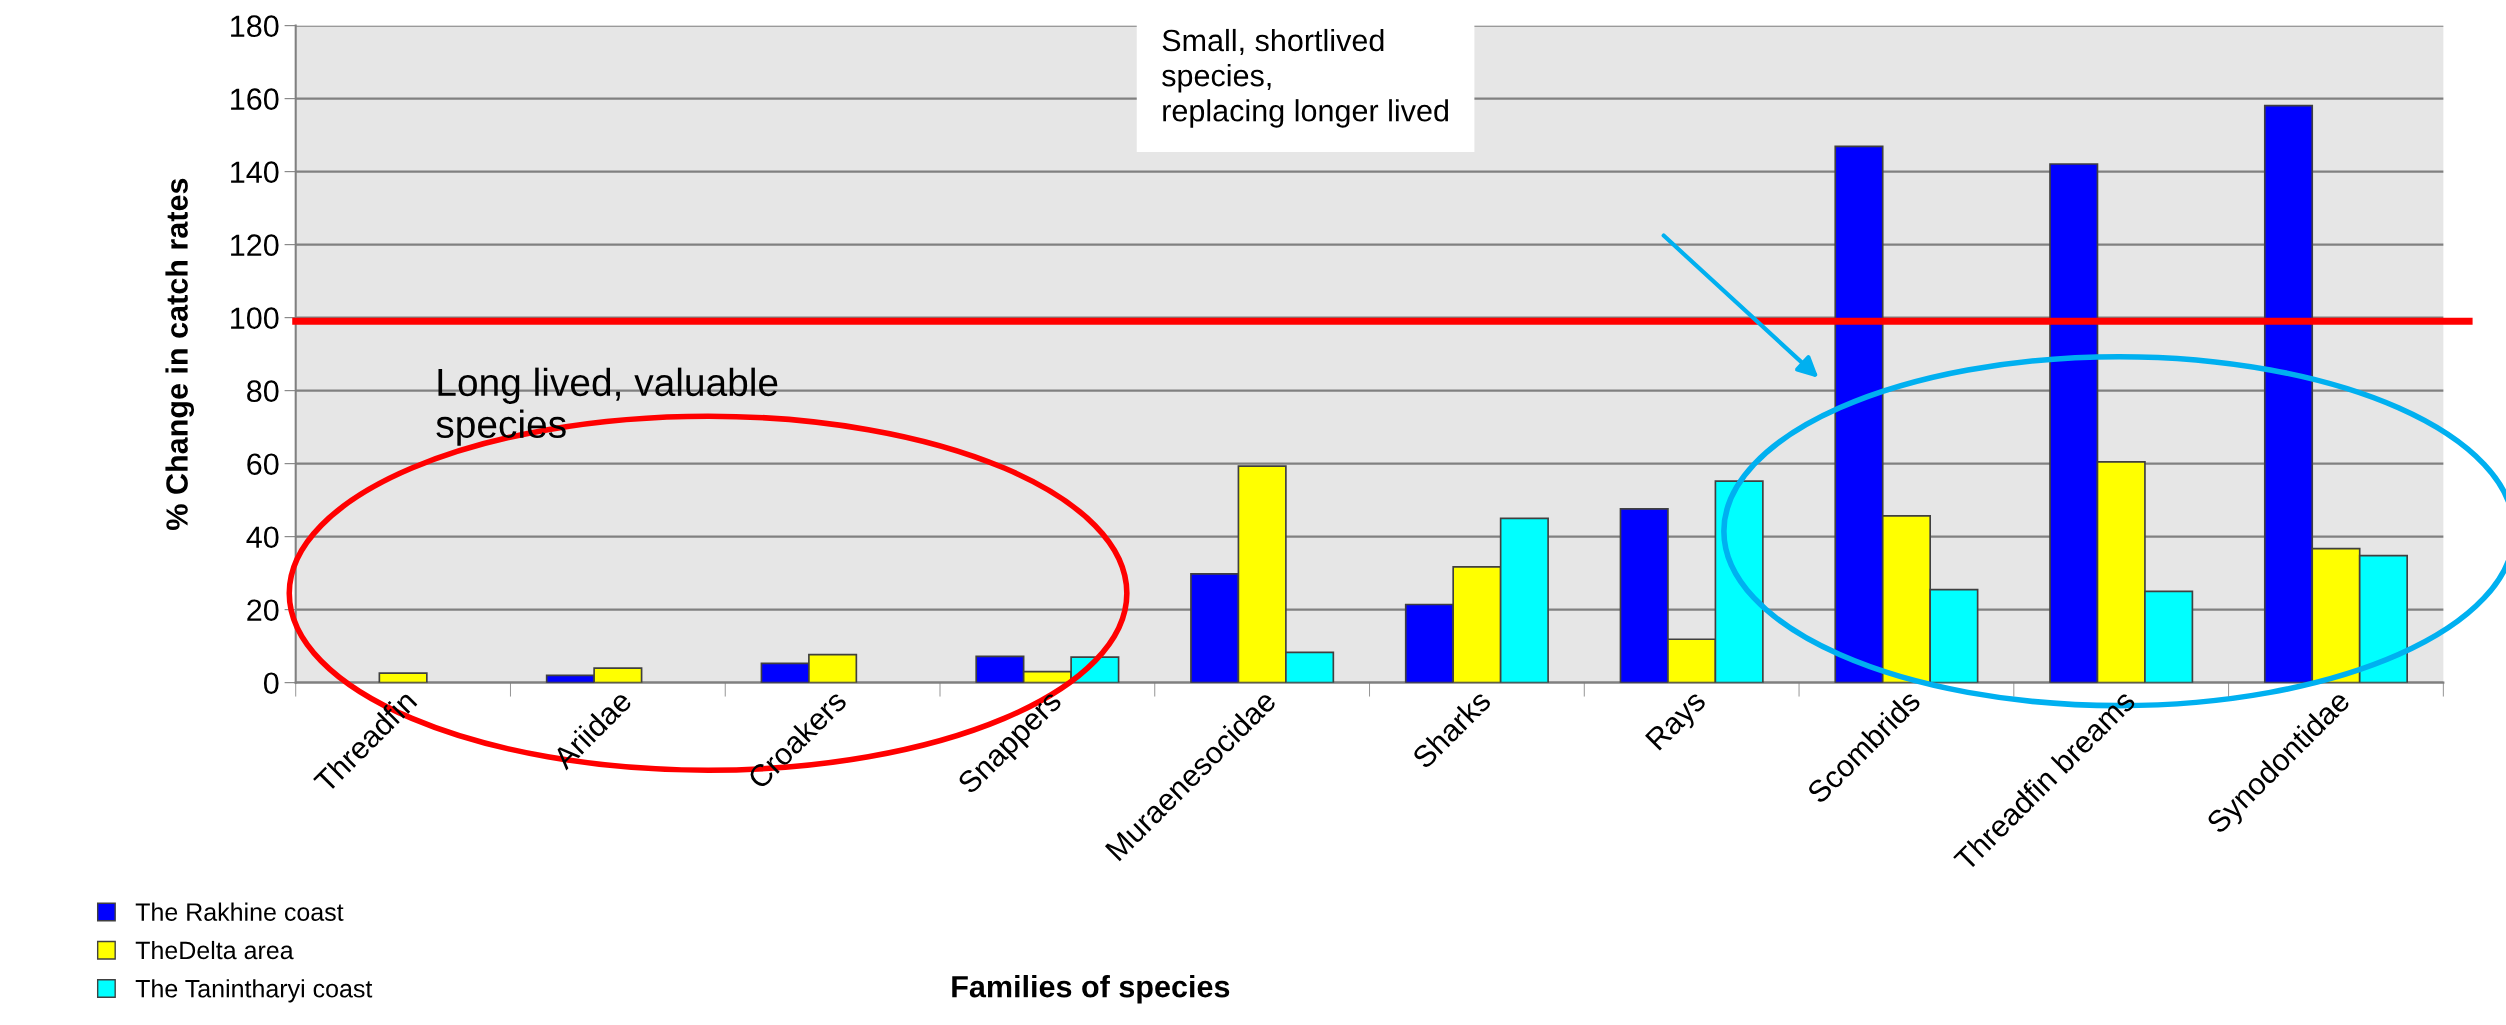  What do you see at coordinates (263, 610) in the screenshot?
I see `y-tick-label: 20` at bounding box center [263, 610].